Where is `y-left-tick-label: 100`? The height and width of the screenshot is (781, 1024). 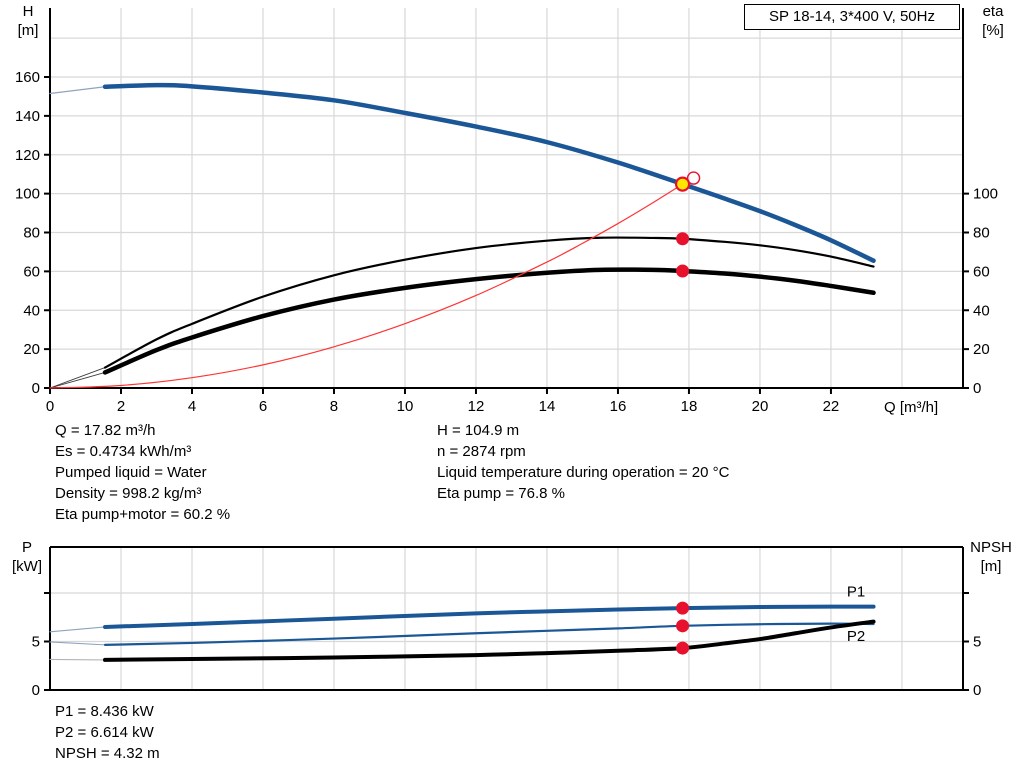
y-left-tick-label: 100 is located at coordinates (27, 194).